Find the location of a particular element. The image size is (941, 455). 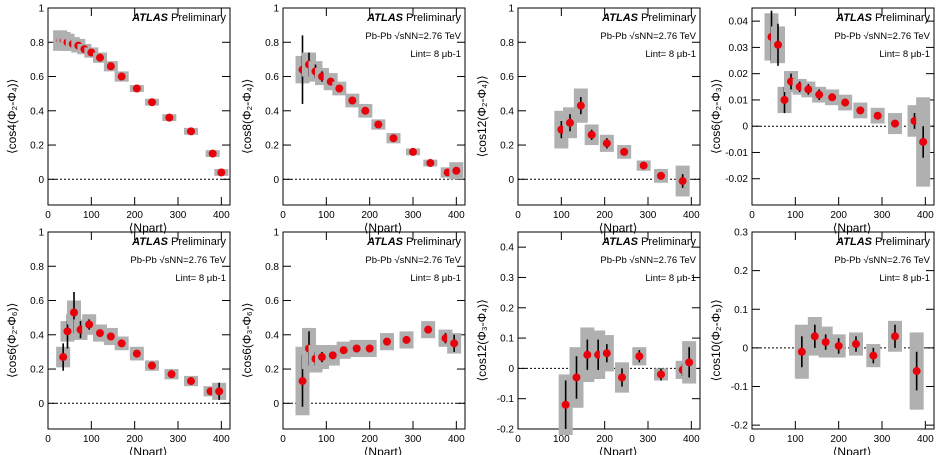

y-tick-label: 1 is located at coordinates (511, 9).